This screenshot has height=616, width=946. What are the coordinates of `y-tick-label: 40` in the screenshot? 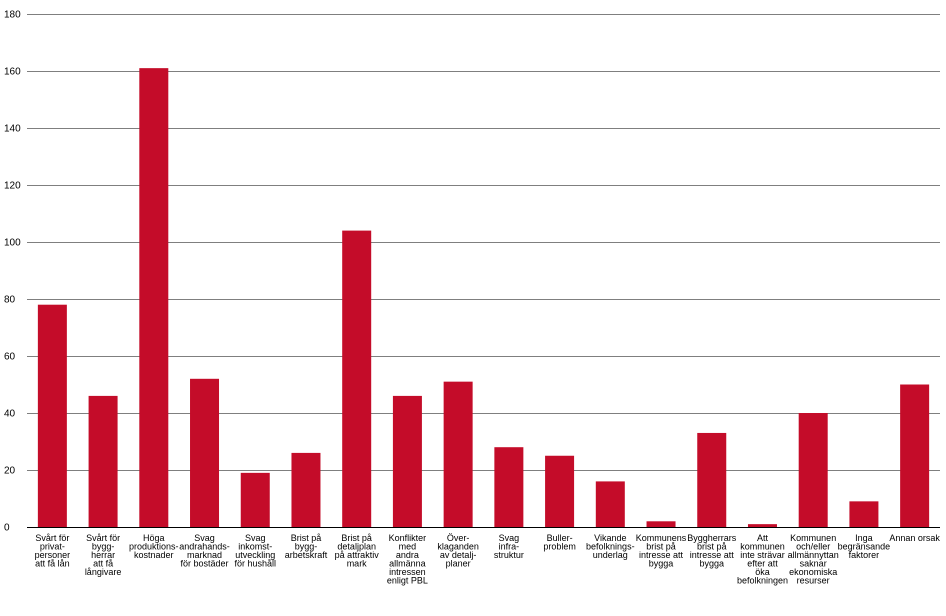 It's located at (10, 414).